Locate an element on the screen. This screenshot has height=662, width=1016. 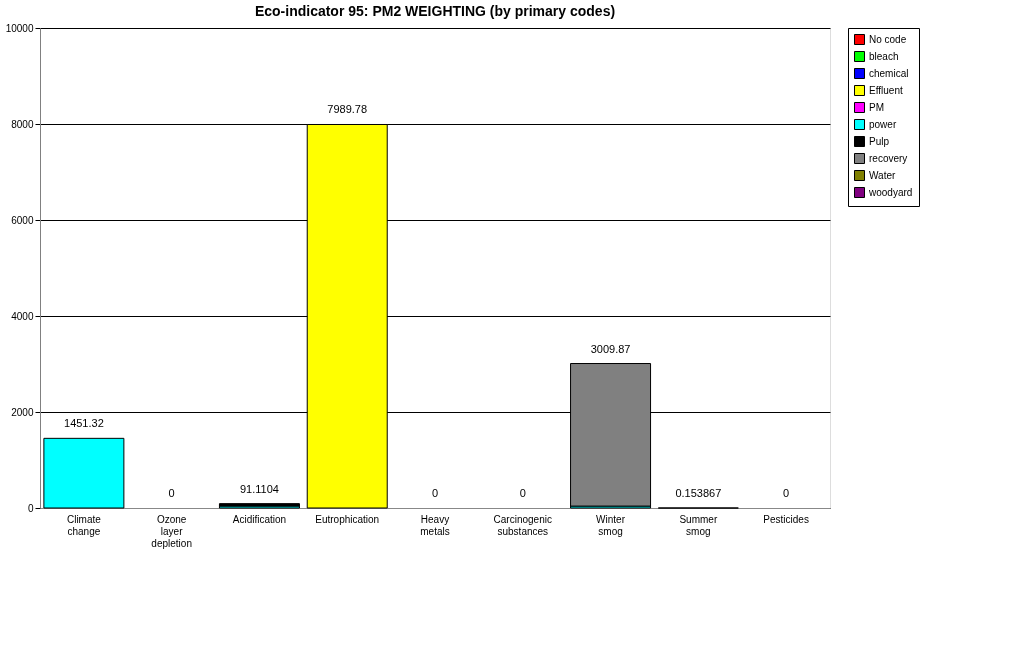
chart-title: Eco-indicator 95: PM2 WEIGHTING (by primary codes) is located at coordinates (435, 11).